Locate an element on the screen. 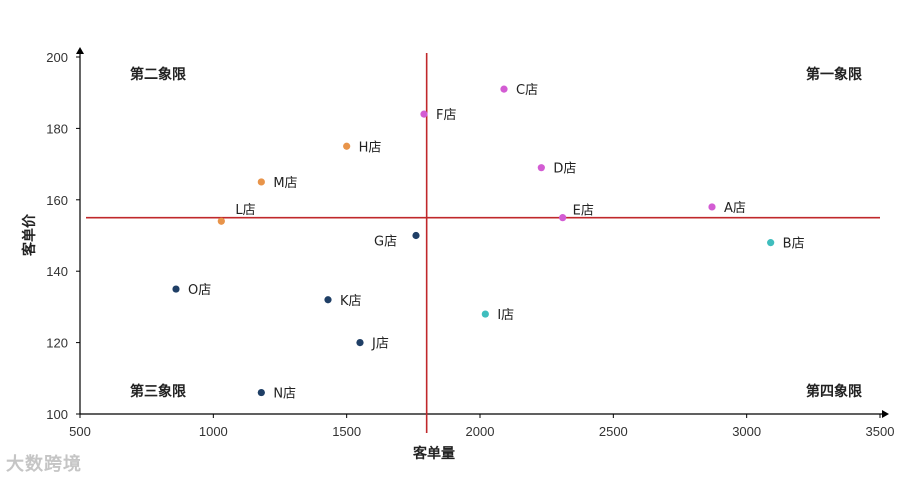 Image resolution: width=921 pixels, height=481 pixels. x-tick-label: 1000 is located at coordinates (213, 431).